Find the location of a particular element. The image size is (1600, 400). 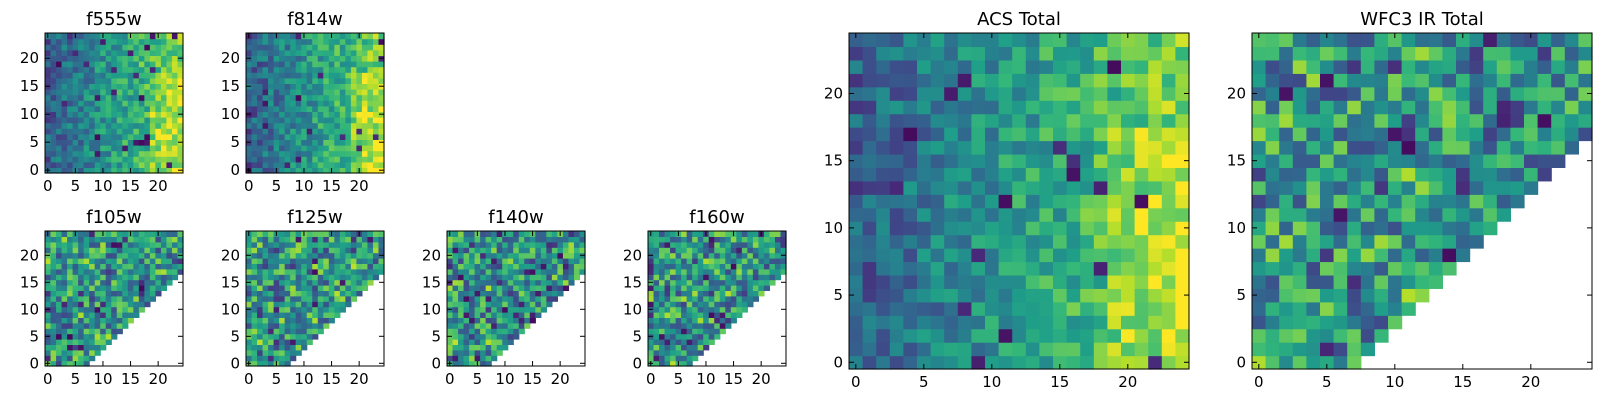

x-tick-label: 5 is located at coordinates (76, 379).